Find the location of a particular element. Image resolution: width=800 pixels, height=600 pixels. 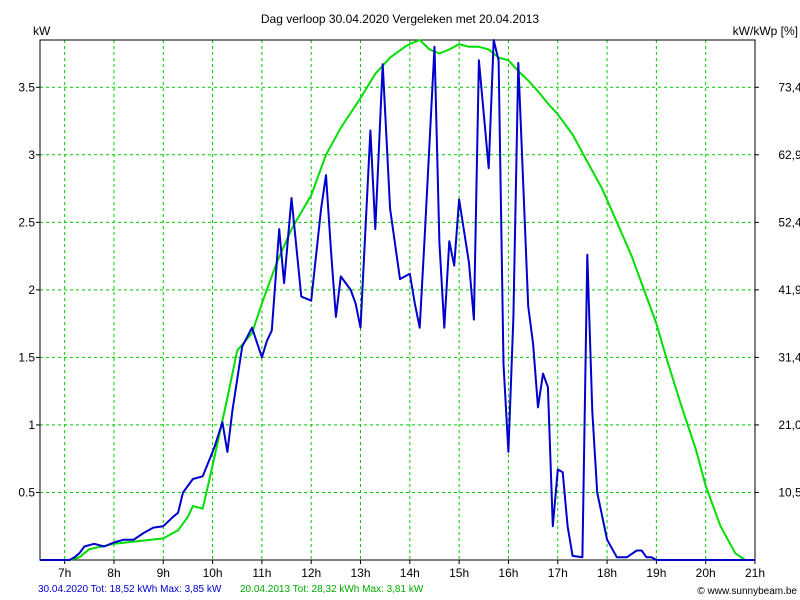

x-tick-label: 13h is located at coordinates (361, 573).